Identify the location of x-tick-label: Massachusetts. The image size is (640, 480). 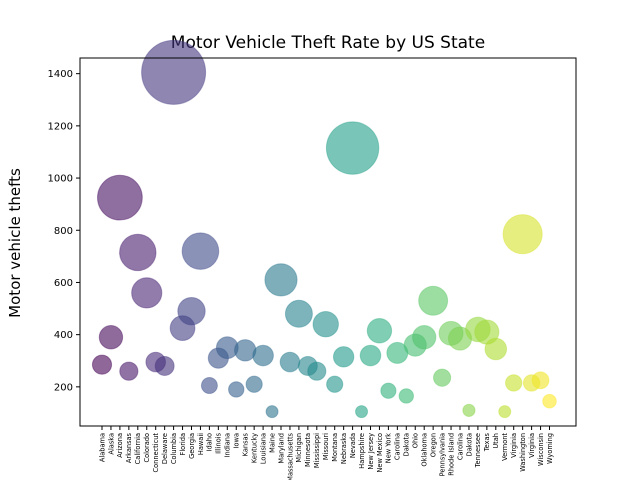
(290, 456).